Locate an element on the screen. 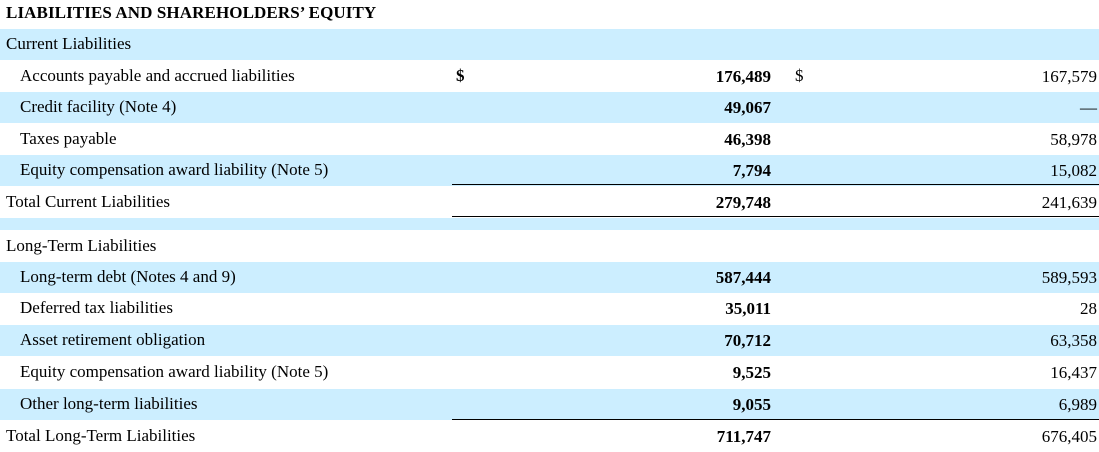 The width and height of the screenshot is (1099, 452). prior-year-value: 16,437 is located at coordinates (1073, 372).